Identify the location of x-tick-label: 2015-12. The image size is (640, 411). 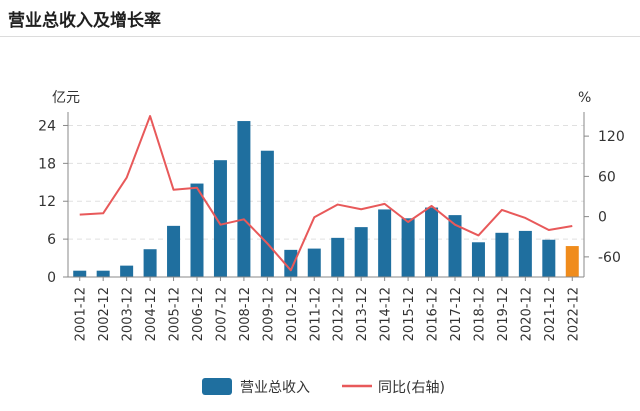
(409, 314).